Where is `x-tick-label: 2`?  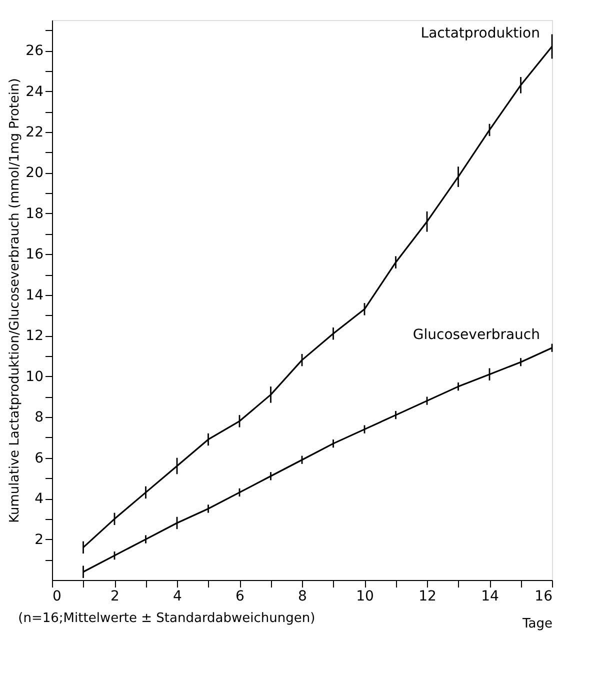
x-tick-label: 2 is located at coordinates (115, 596).